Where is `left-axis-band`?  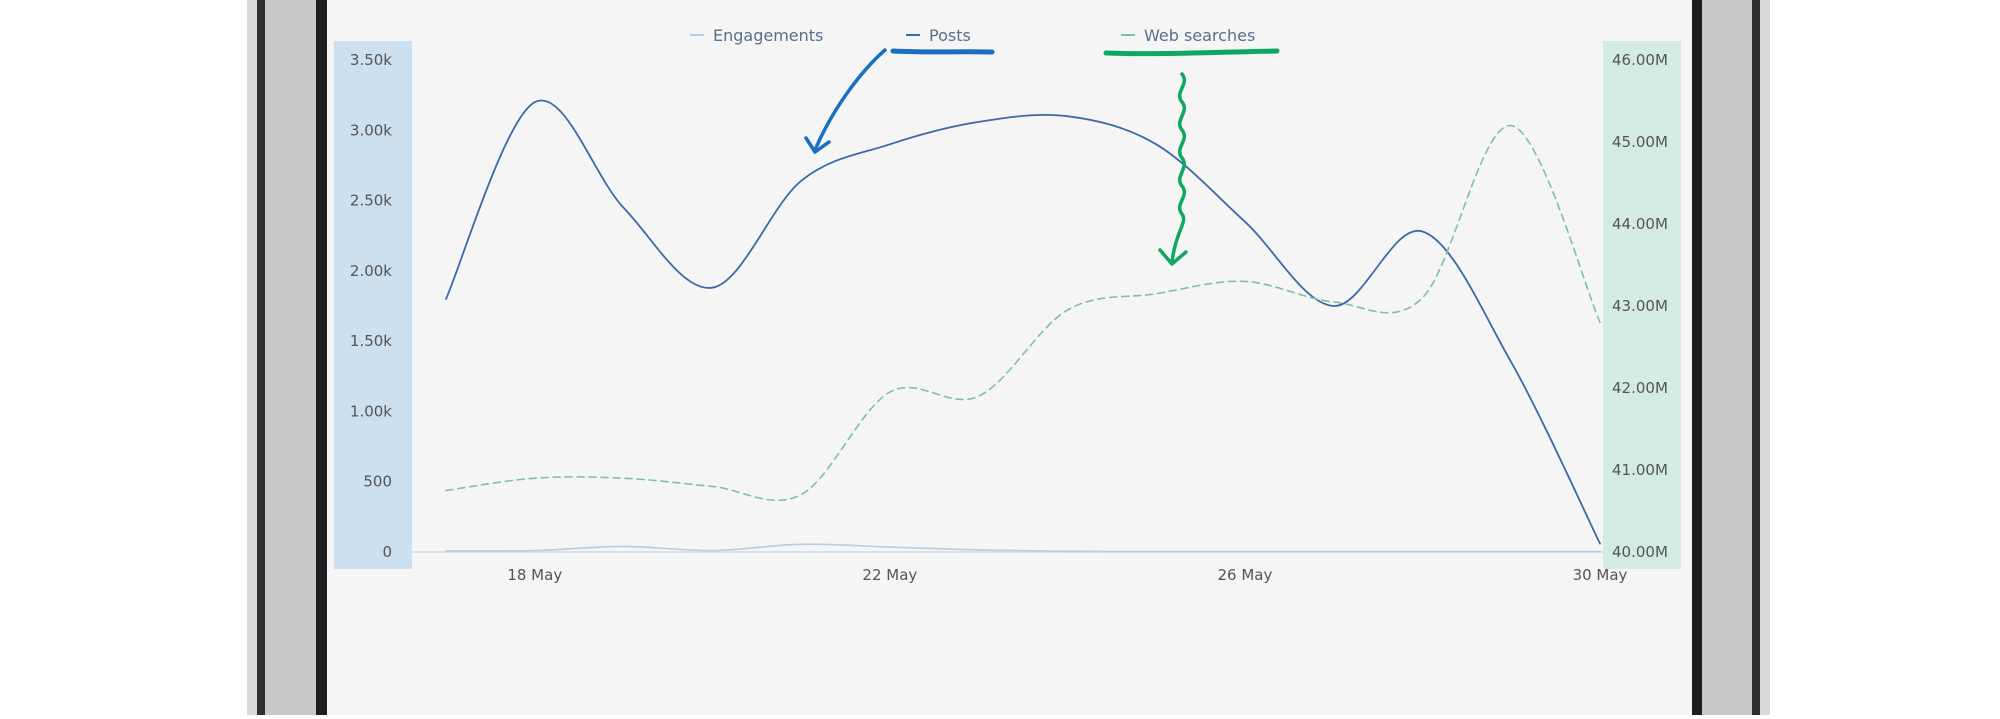
left-axis-band is located at coordinates (373, 305).